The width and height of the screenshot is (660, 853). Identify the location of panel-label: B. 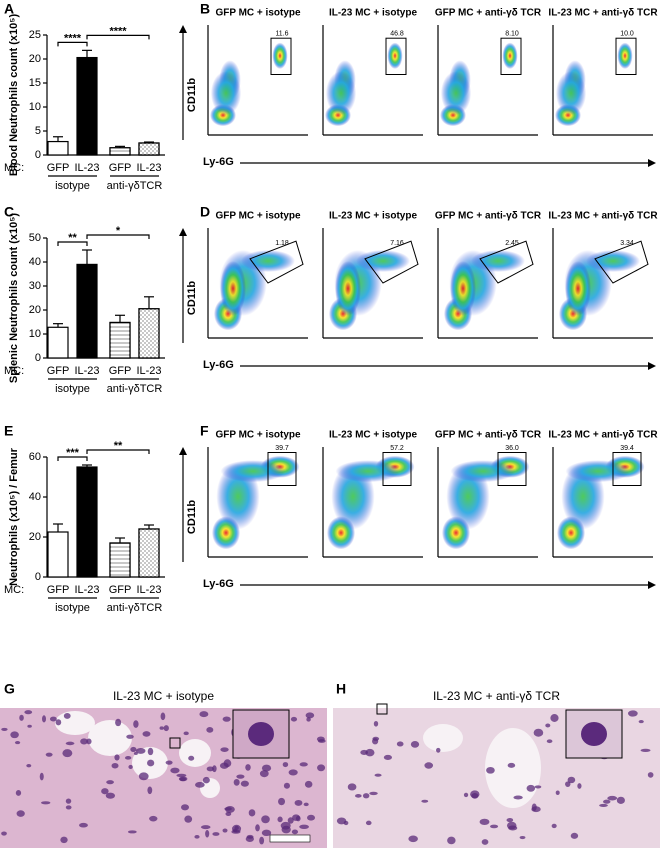
(205, 9).